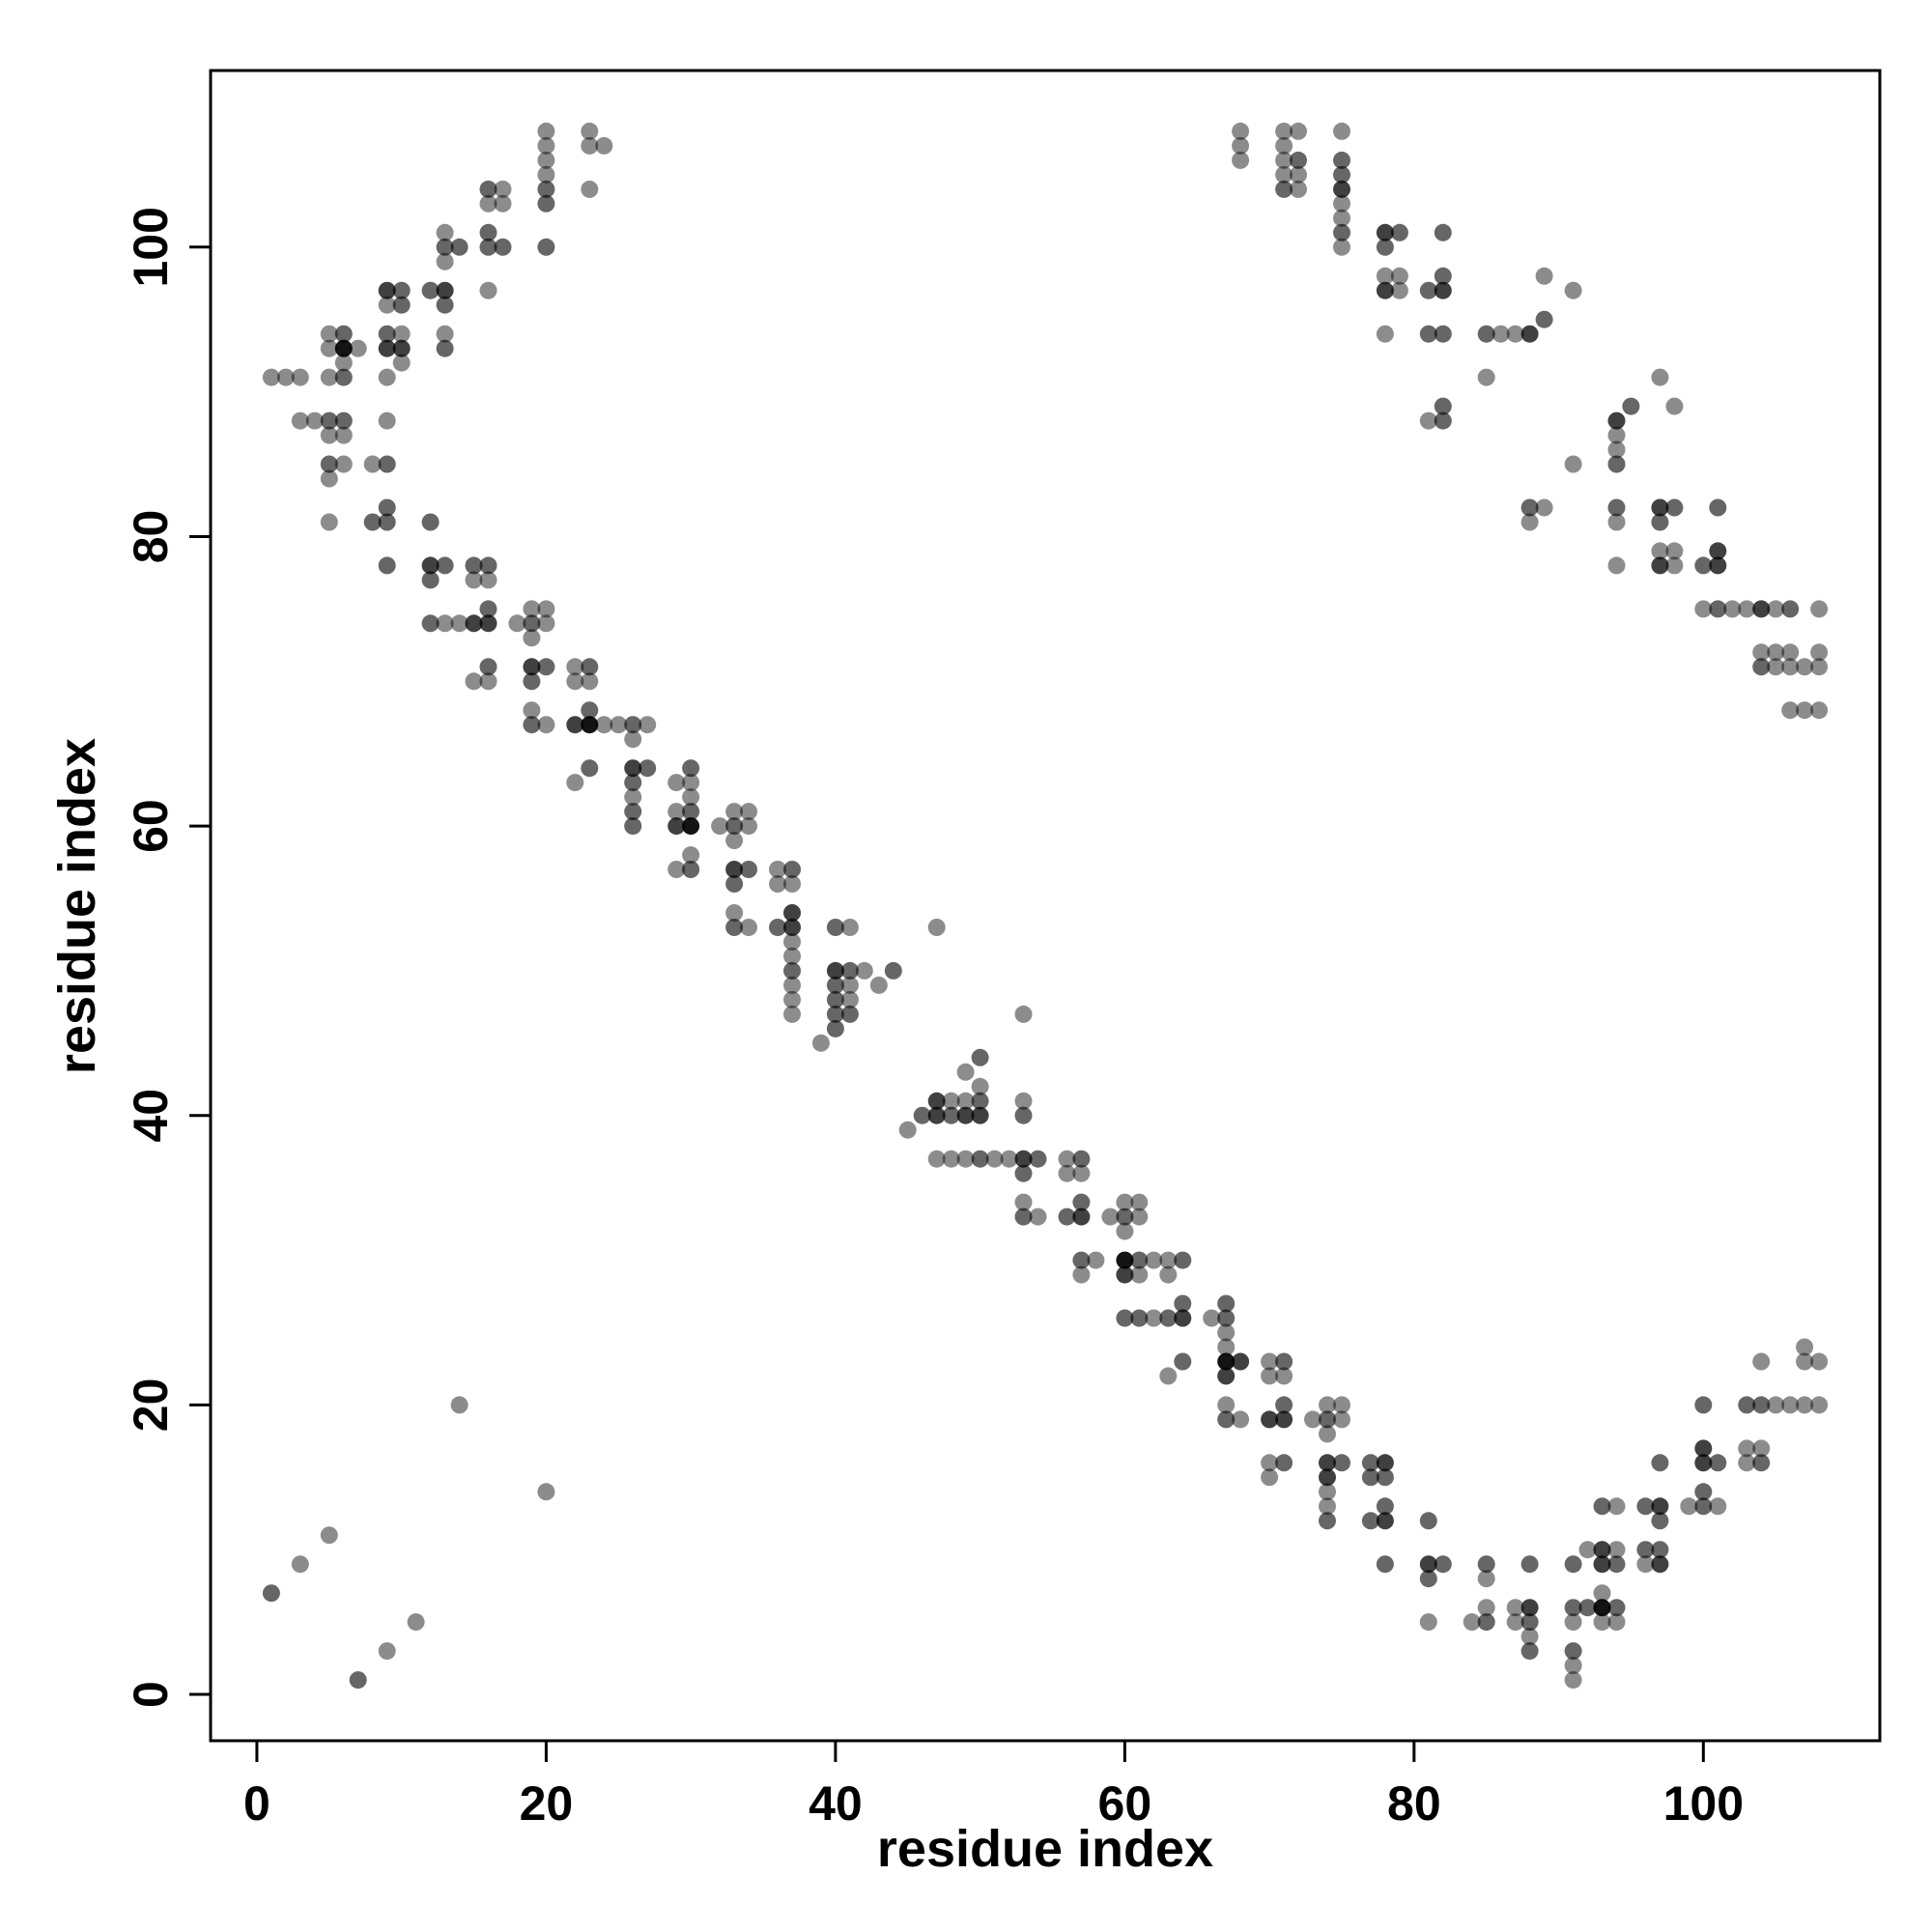 This screenshot has height=1932, width=1932. What do you see at coordinates (1414, 1803) in the screenshot?
I see `x-tick-label: 80` at bounding box center [1414, 1803].